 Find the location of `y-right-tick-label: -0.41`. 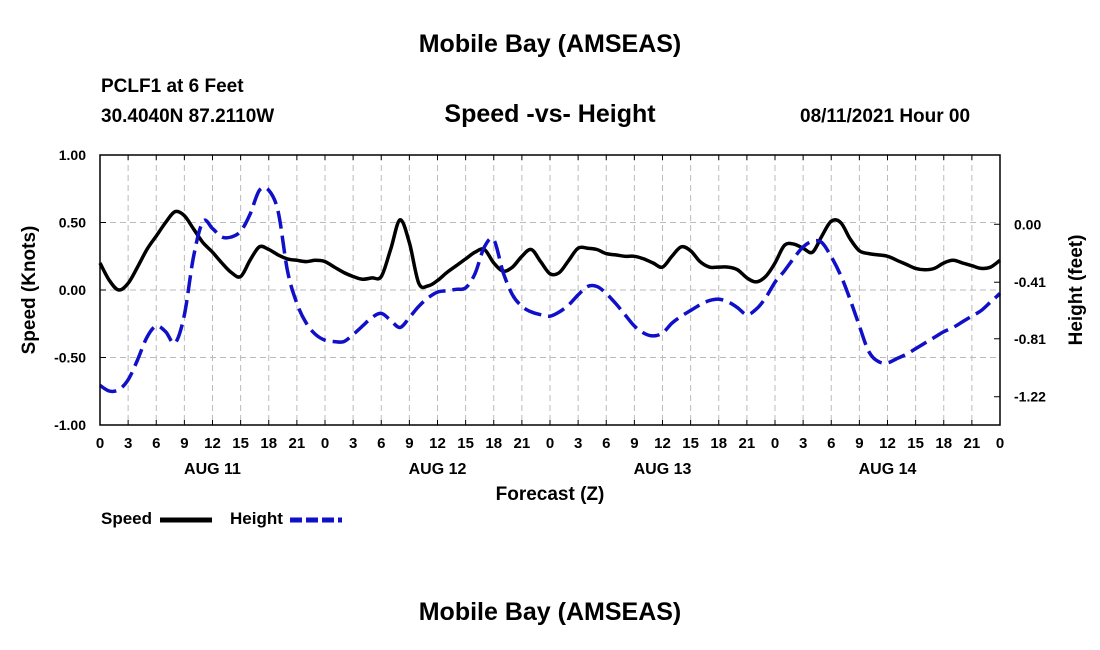

y-right-tick-label: -0.41 is located at coordinates (1030, 282).